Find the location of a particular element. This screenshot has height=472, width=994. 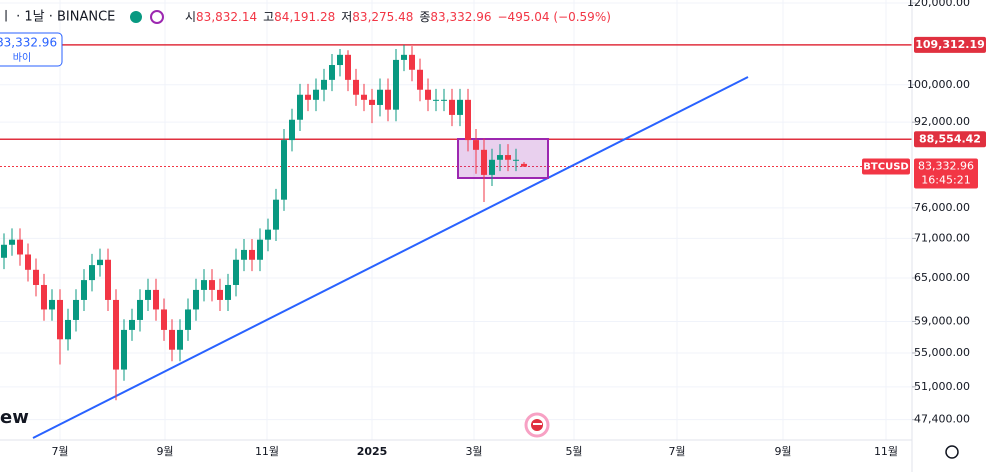

ohlc-key: 종 is located at coordinates (424, 17).